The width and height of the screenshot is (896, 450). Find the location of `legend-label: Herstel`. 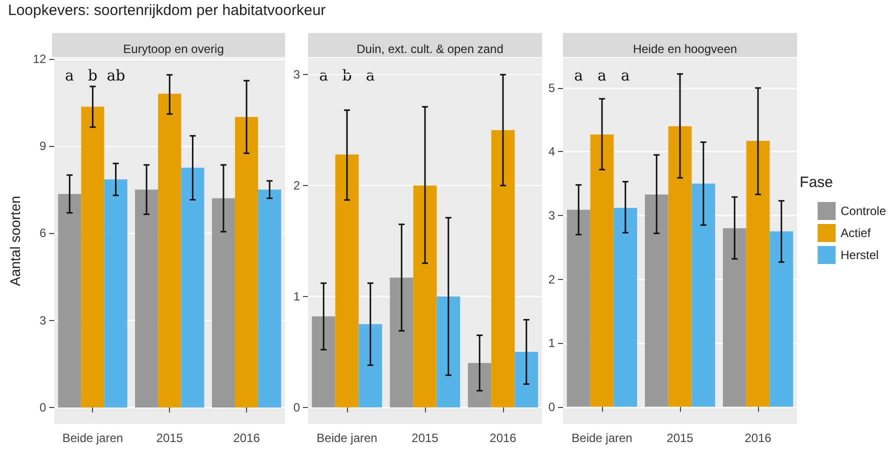

legend-label: Herstel is located at coordinates (859, 255).